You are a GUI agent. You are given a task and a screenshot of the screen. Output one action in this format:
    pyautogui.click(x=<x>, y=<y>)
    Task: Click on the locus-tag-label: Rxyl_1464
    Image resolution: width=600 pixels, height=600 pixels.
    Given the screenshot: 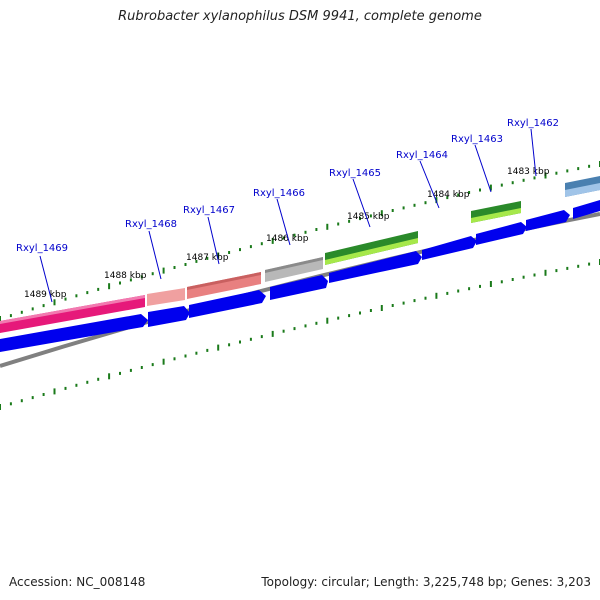 What is the action you would take?
    pyautogui.click(x=422, y=155)
    